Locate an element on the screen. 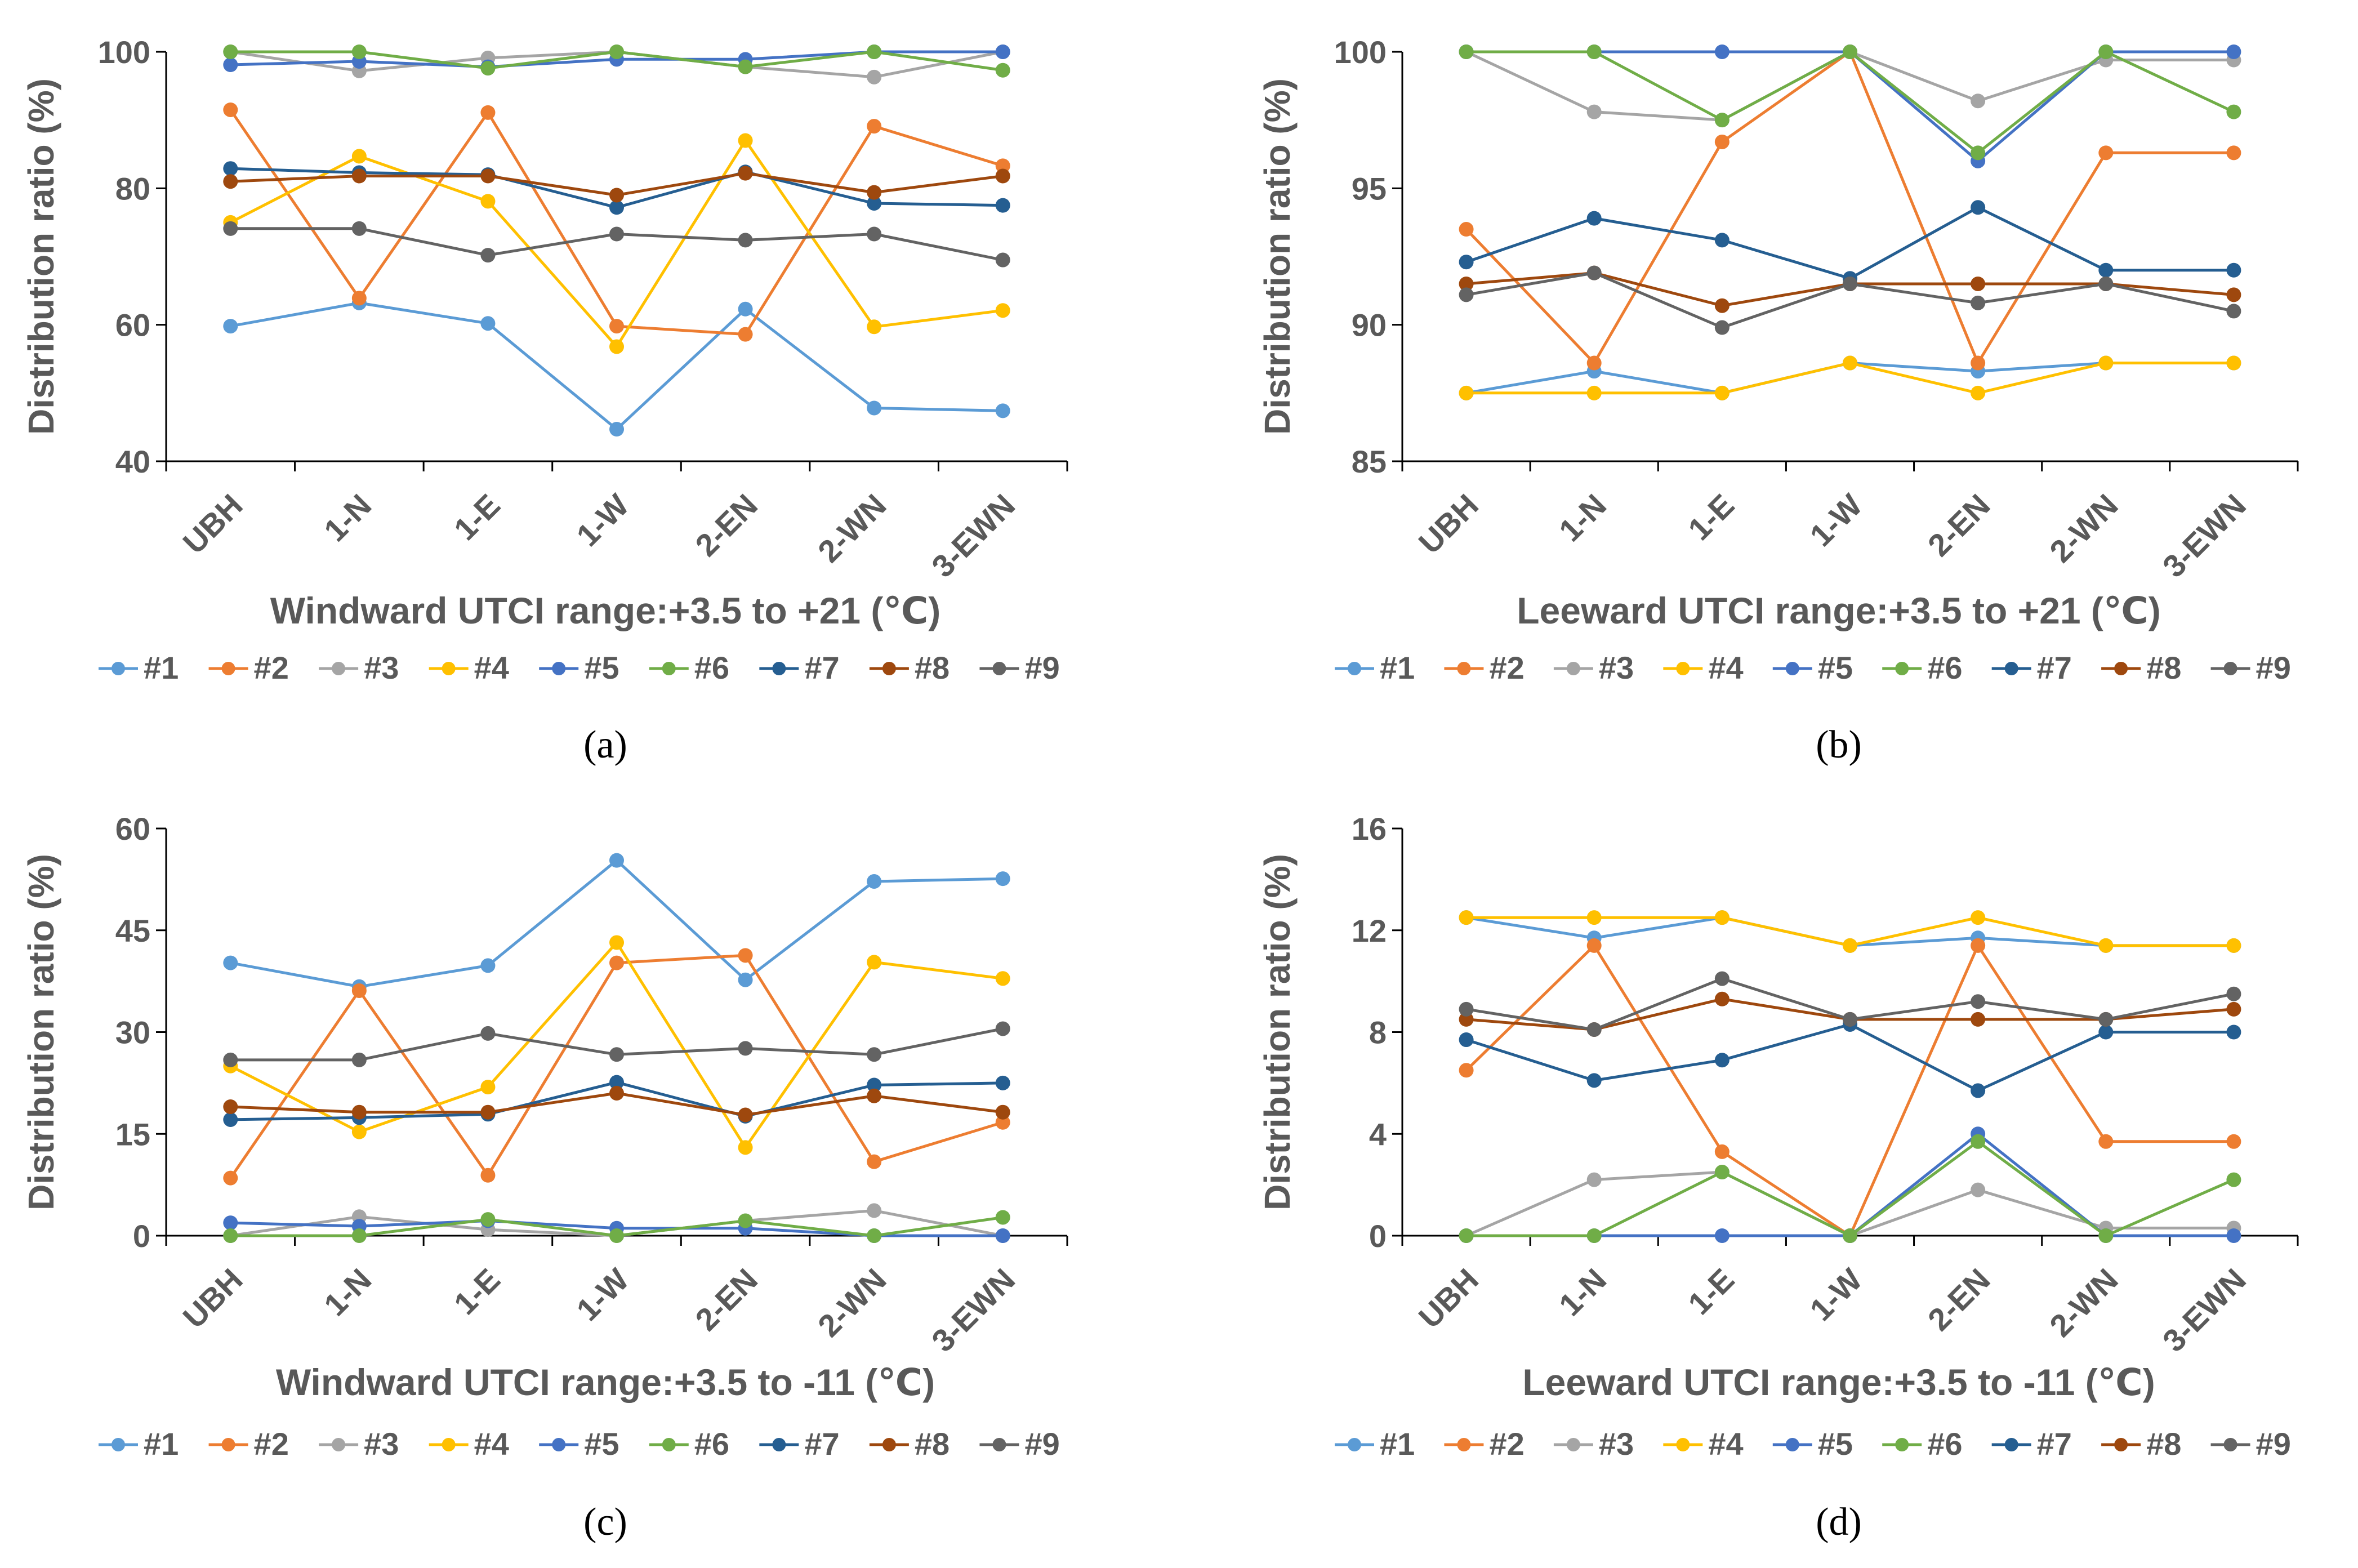  y-tick-label: 90 is located at coordinates (1369, 325).